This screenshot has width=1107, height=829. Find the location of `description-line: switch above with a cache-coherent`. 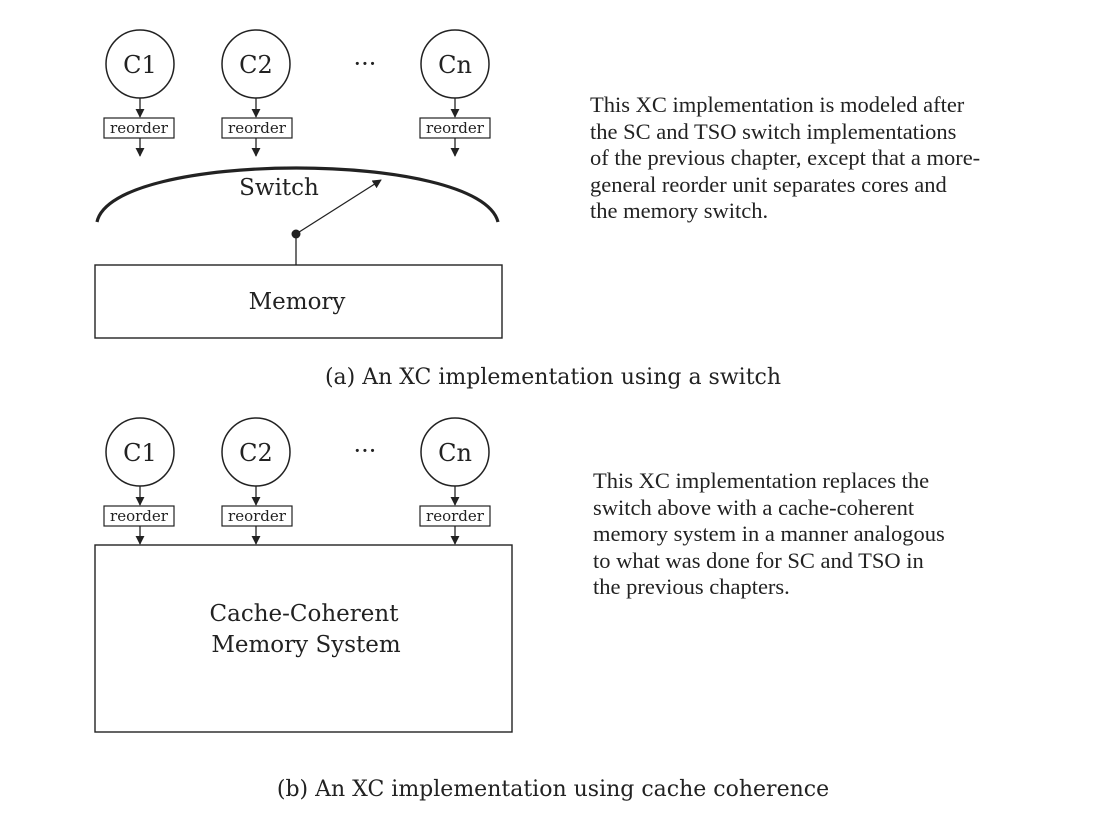

description-line: switch above with a cache-coherent is located at coordinates (754, 507).